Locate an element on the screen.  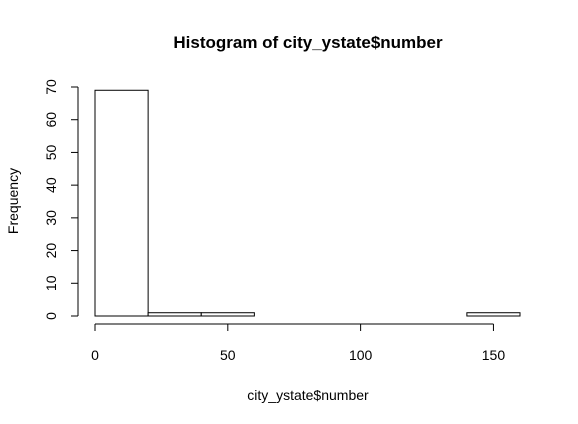
y-tick-label: 20 is located at coordinates (51, 251).